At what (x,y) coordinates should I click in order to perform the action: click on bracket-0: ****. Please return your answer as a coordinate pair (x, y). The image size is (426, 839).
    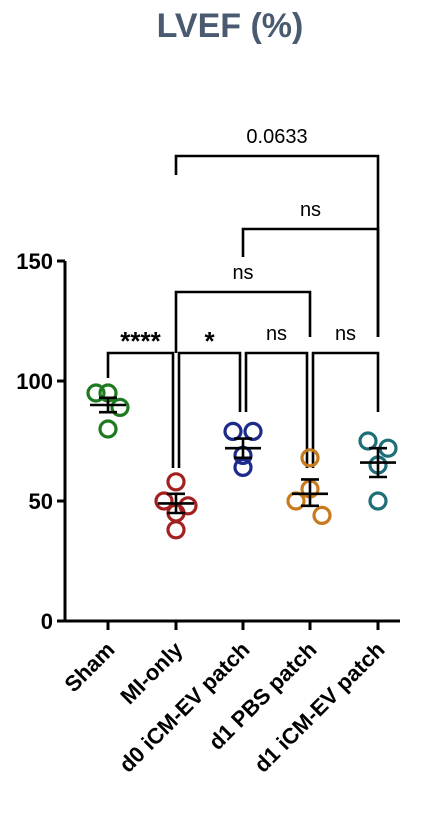
    Looking at the image, I should click on (140, 397).